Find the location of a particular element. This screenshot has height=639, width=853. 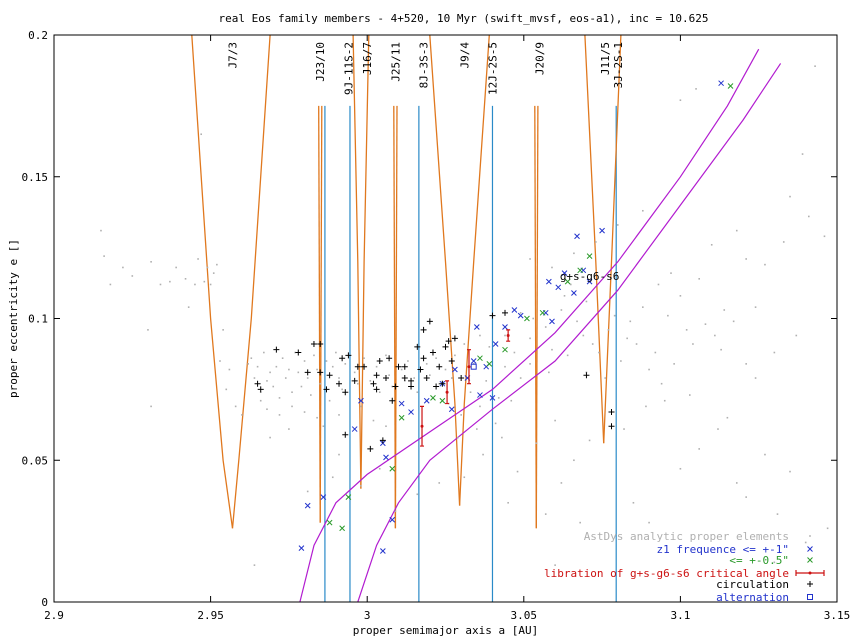

legend-label: AstDys analytic proper elements is located at coordinates (686, 536).